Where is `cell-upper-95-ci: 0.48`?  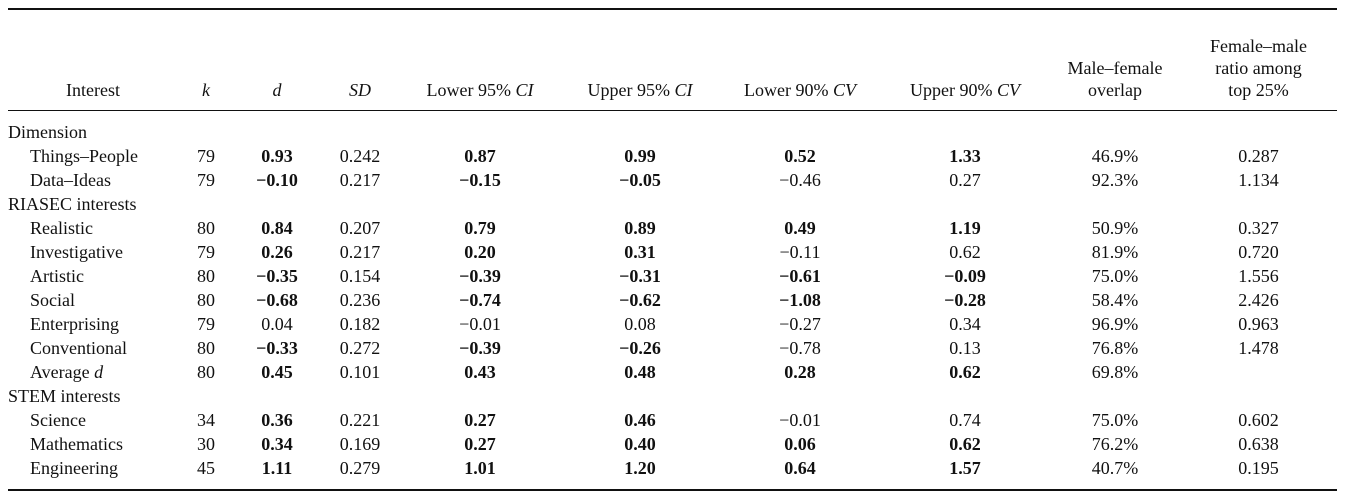
cell-upper-95-ci: 0.48 is located at coordinates (640, 372).